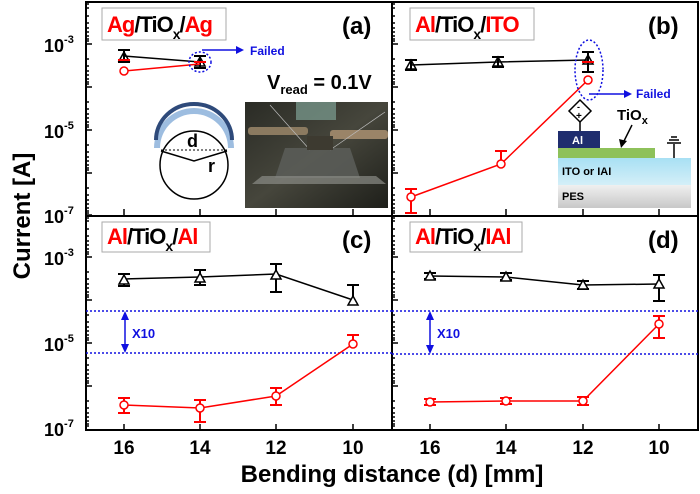  Describe the element at coordinates (578, 107) in the screenshot. I see `source-minus: -` at that location.